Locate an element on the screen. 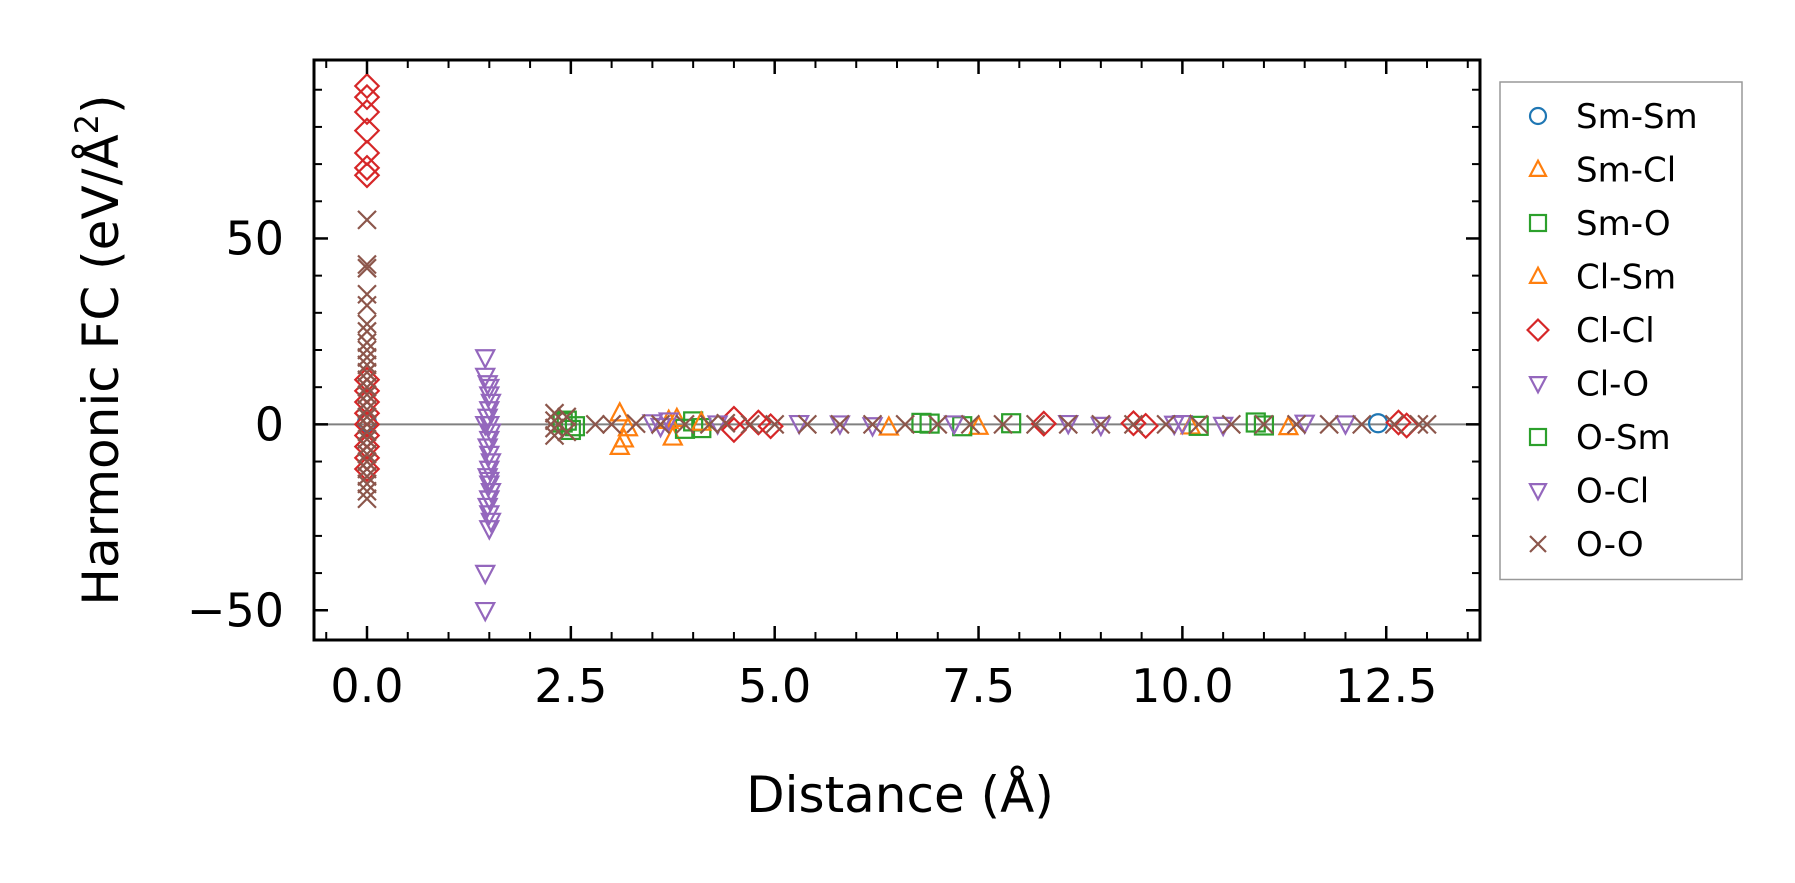 The height and width of the screenshot is (883, 1795). legend: Sm-Sm Sm-Cl Sm-O Cl-Sm Cl-Cl Cl-O O-Sm O-Cl O-O is located at coordinates (1621, 331).